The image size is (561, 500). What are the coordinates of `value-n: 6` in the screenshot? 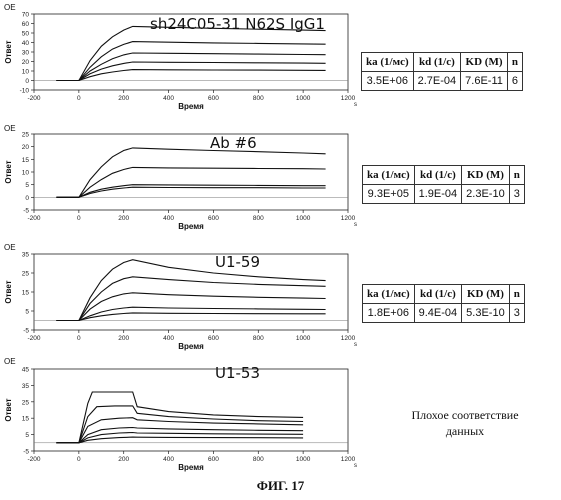 It's located at (514, 81).